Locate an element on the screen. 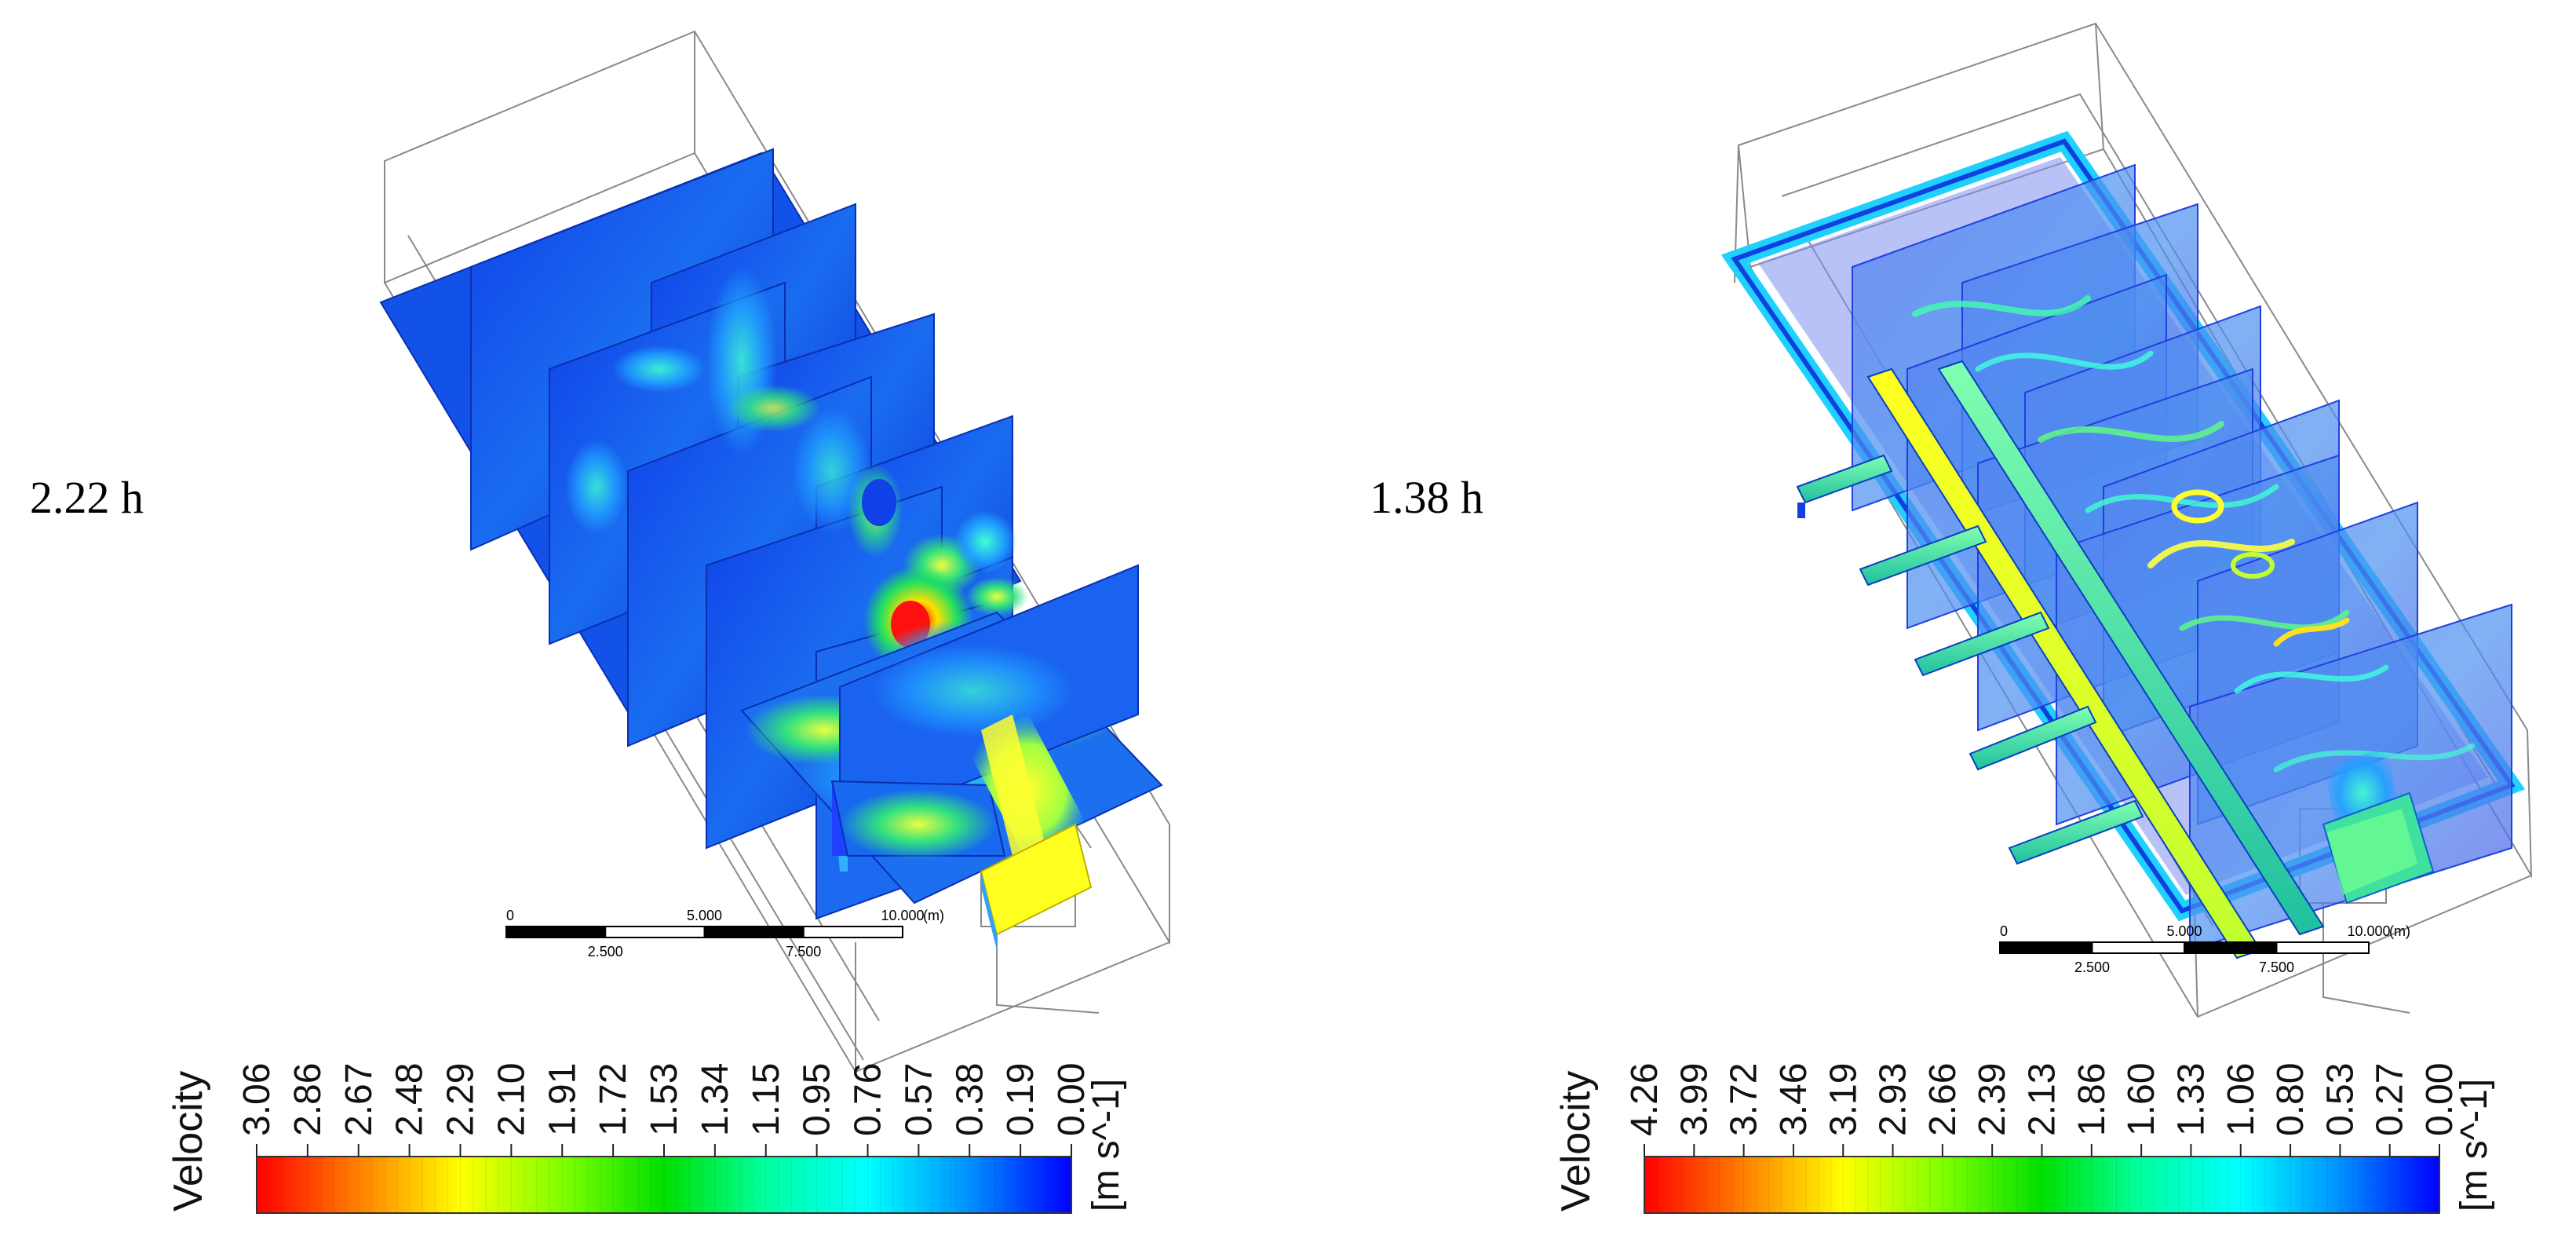  colorbar-tick-label: 3.72 is located at coordinates (1744, 1099).